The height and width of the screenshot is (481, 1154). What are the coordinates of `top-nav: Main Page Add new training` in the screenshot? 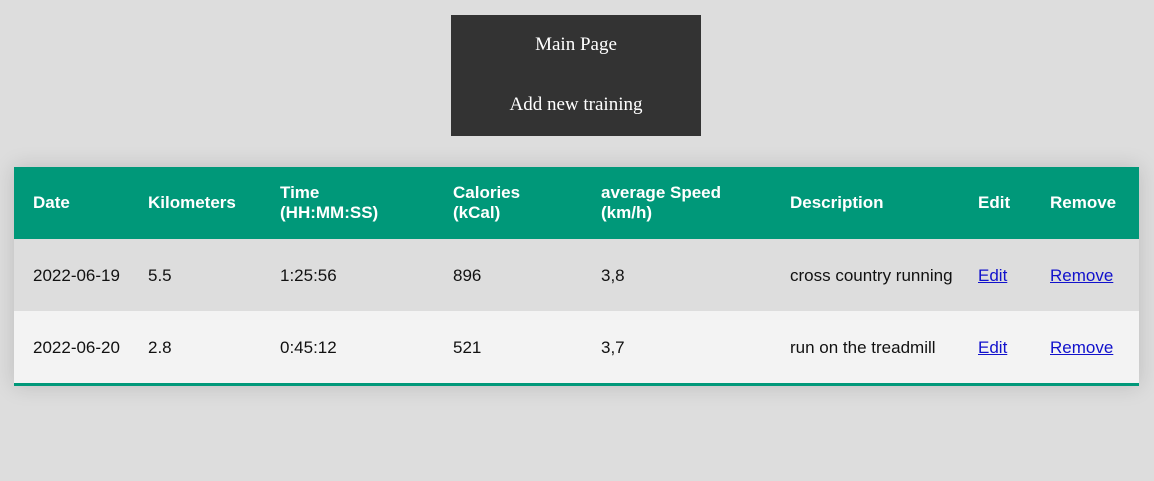 It's located at (576, 75).